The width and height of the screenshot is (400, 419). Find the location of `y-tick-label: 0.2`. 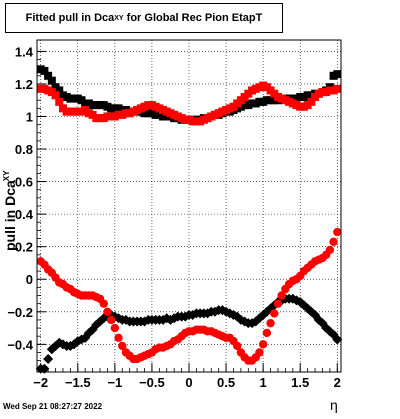

y-tick-label: 0.2 is located at coordinates (24, 247).